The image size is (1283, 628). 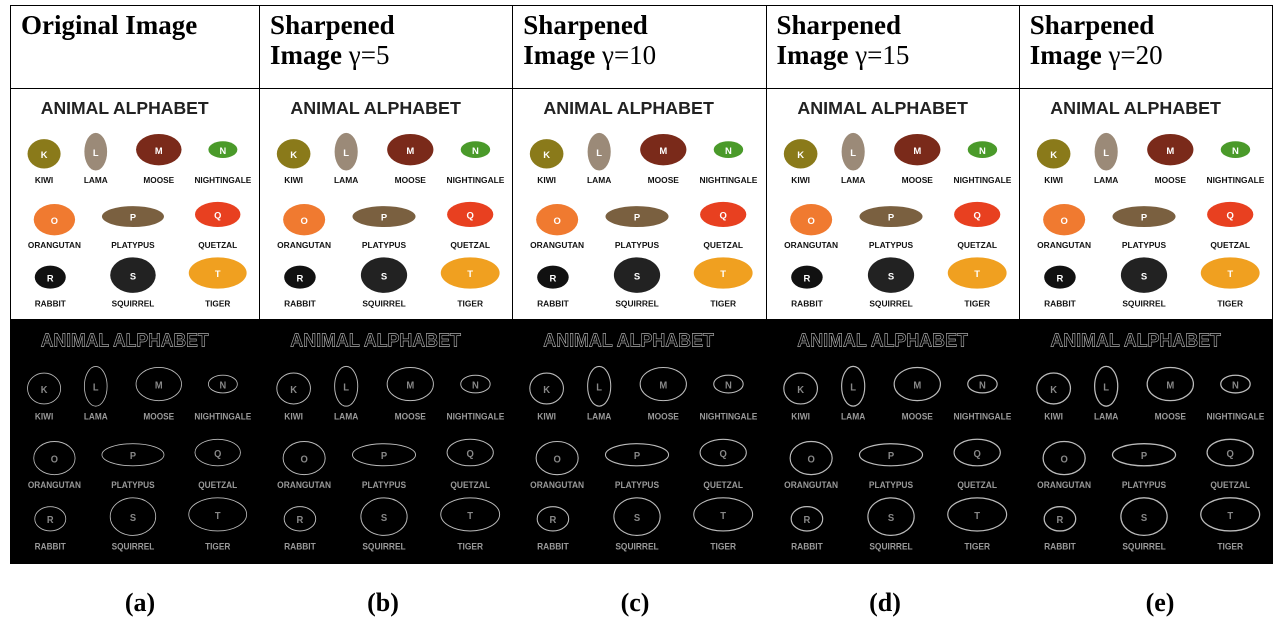 What do you see at coordinates (882, 55) in the screenshot?
I see `header-param: γ=15` at bounding box center [882, 55].